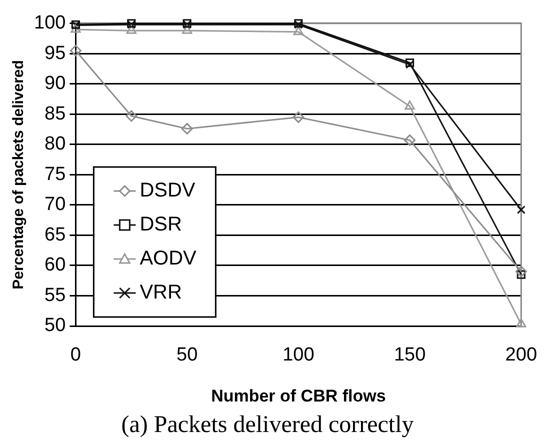 Image resolution: width=557 pixels, height=448 pixels. Describe the element at coordinates (50, 23) in the screenshot. I see `y-tick-label: 100` at that location.